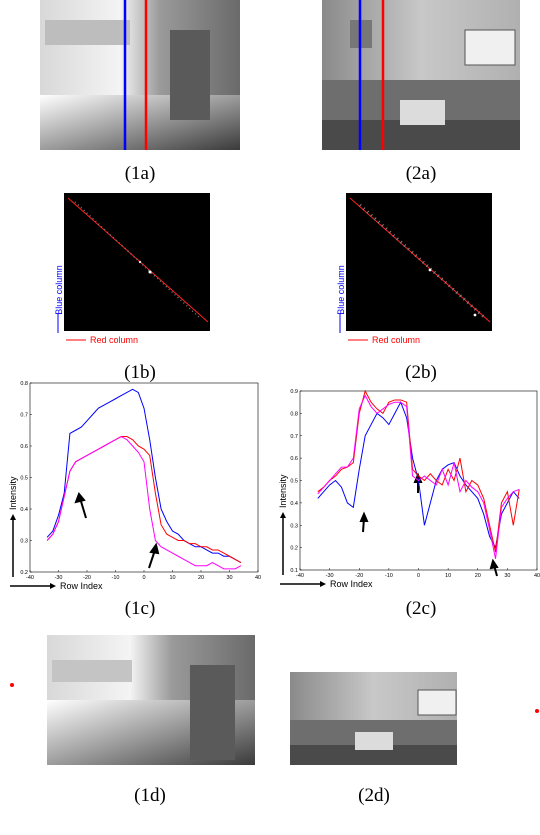  I want to click on plot-frame, so click(144, 477).